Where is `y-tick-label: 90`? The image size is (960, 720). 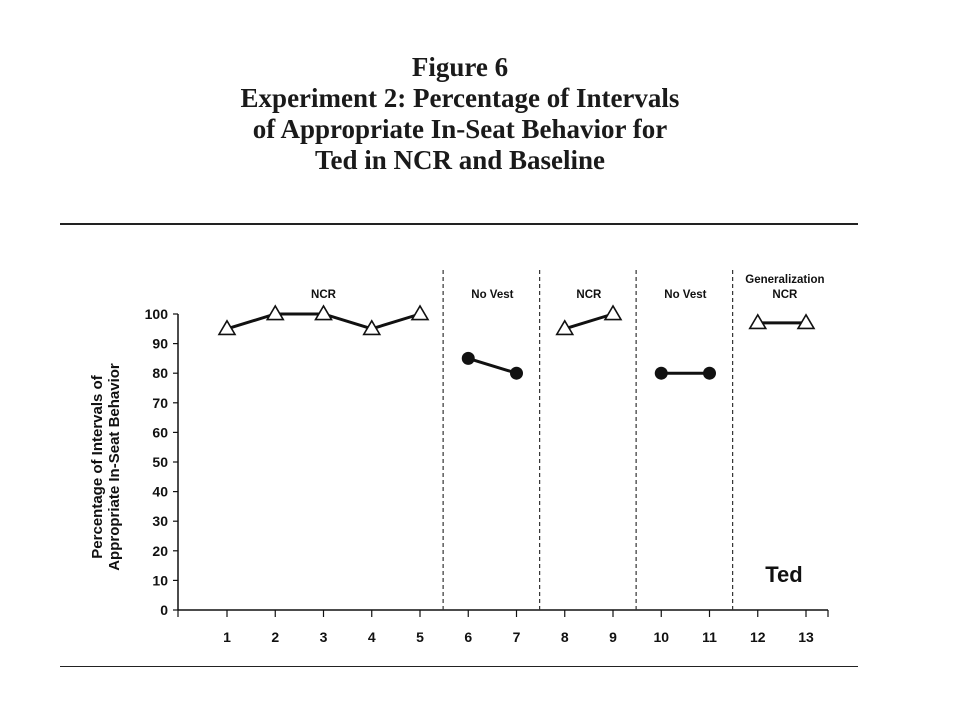 y-tick-label: 90 is located at coordinates (160, 344).